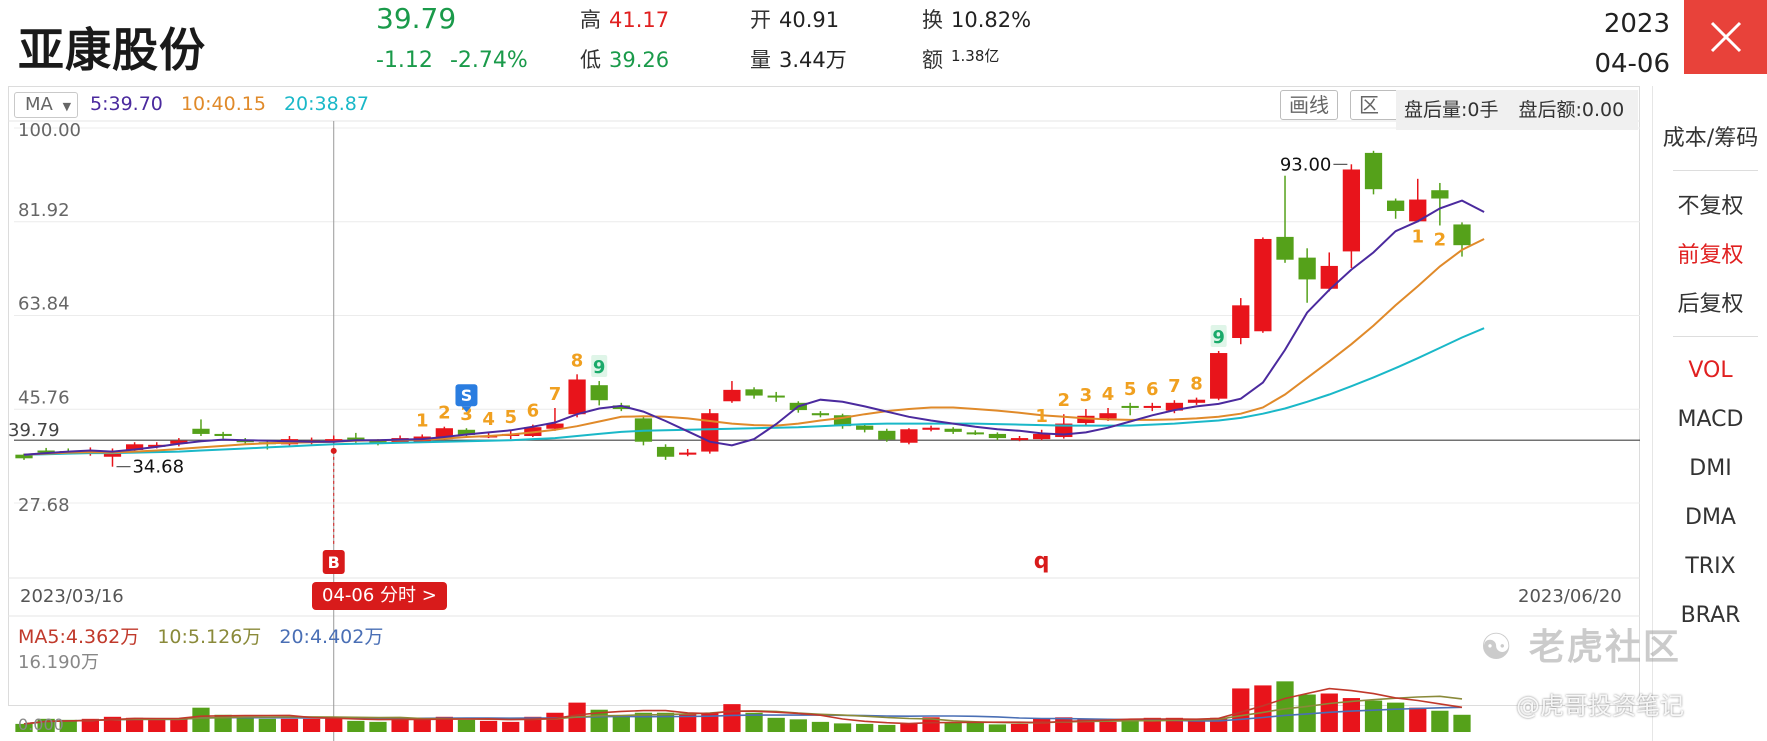 The image size is (1767, 741). What do you see at coordinates (379, 596) in the screenshot?
I see `intraday-button: 04-06 分时 >` at bounding box center [379, 596].